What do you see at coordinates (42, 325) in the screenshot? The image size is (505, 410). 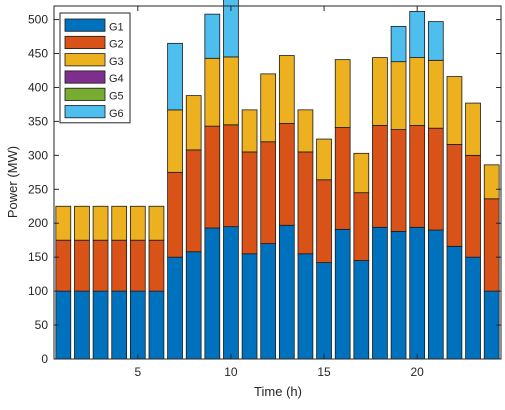 I see `y-tick-label: 50` at bounding box center [42, 325].